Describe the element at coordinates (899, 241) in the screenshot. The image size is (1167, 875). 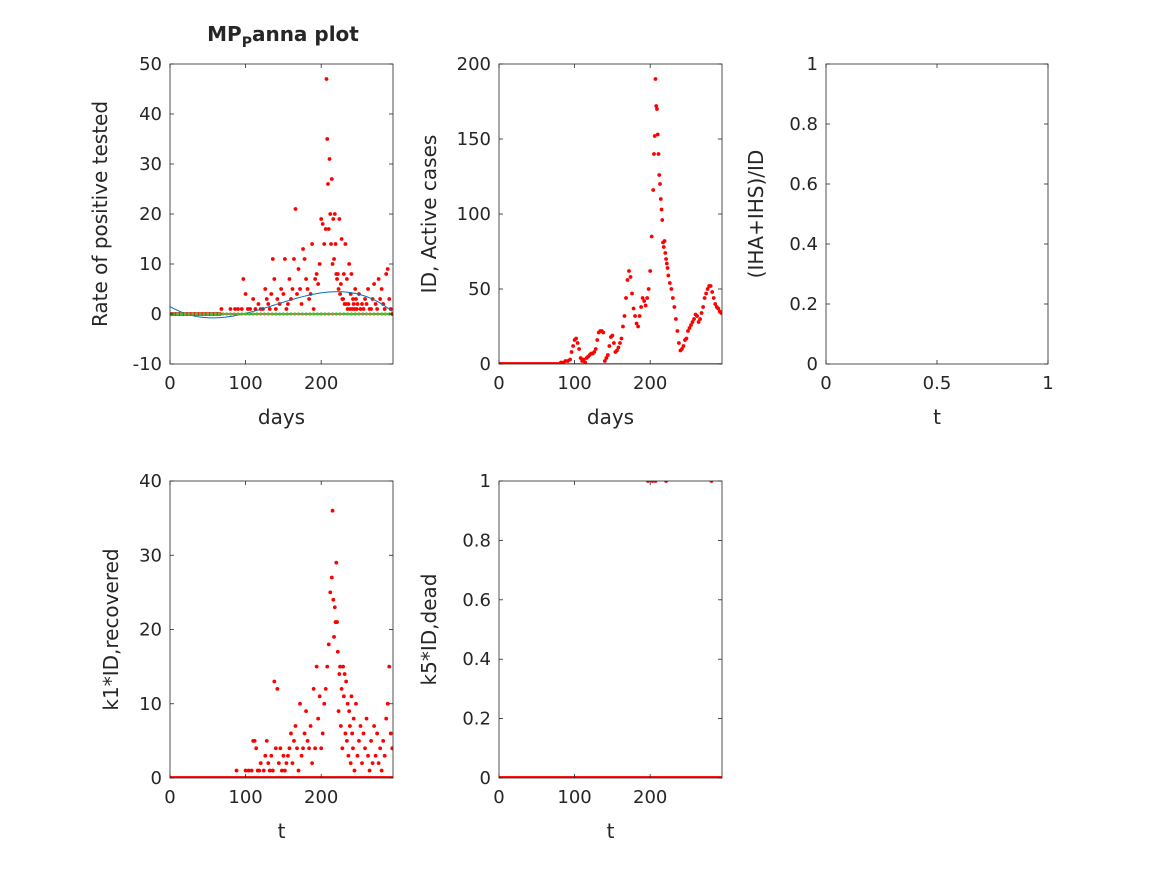
I see `subplot-iha-ihs-ratio: 0 0.5 1 0 0.2 0.4 0.6 0.8 1 t (IHA+IHS)/ID` at that location.